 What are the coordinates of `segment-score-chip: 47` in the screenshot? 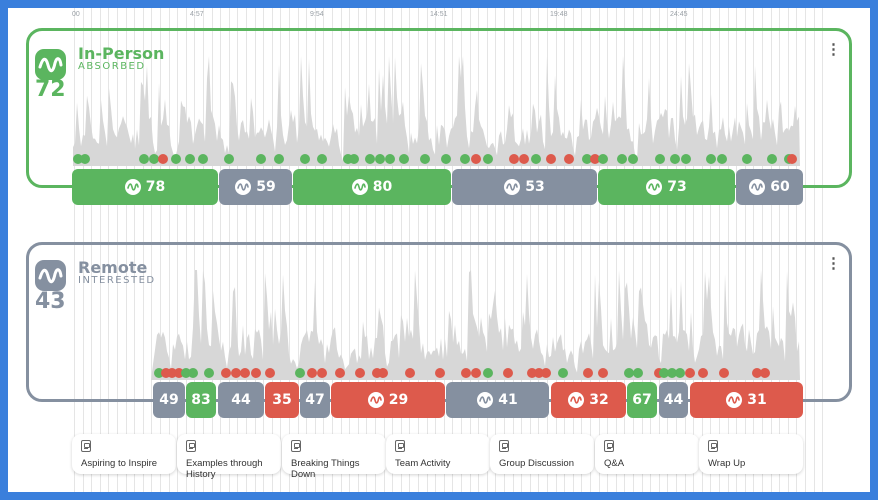 It's located at (315, 400).